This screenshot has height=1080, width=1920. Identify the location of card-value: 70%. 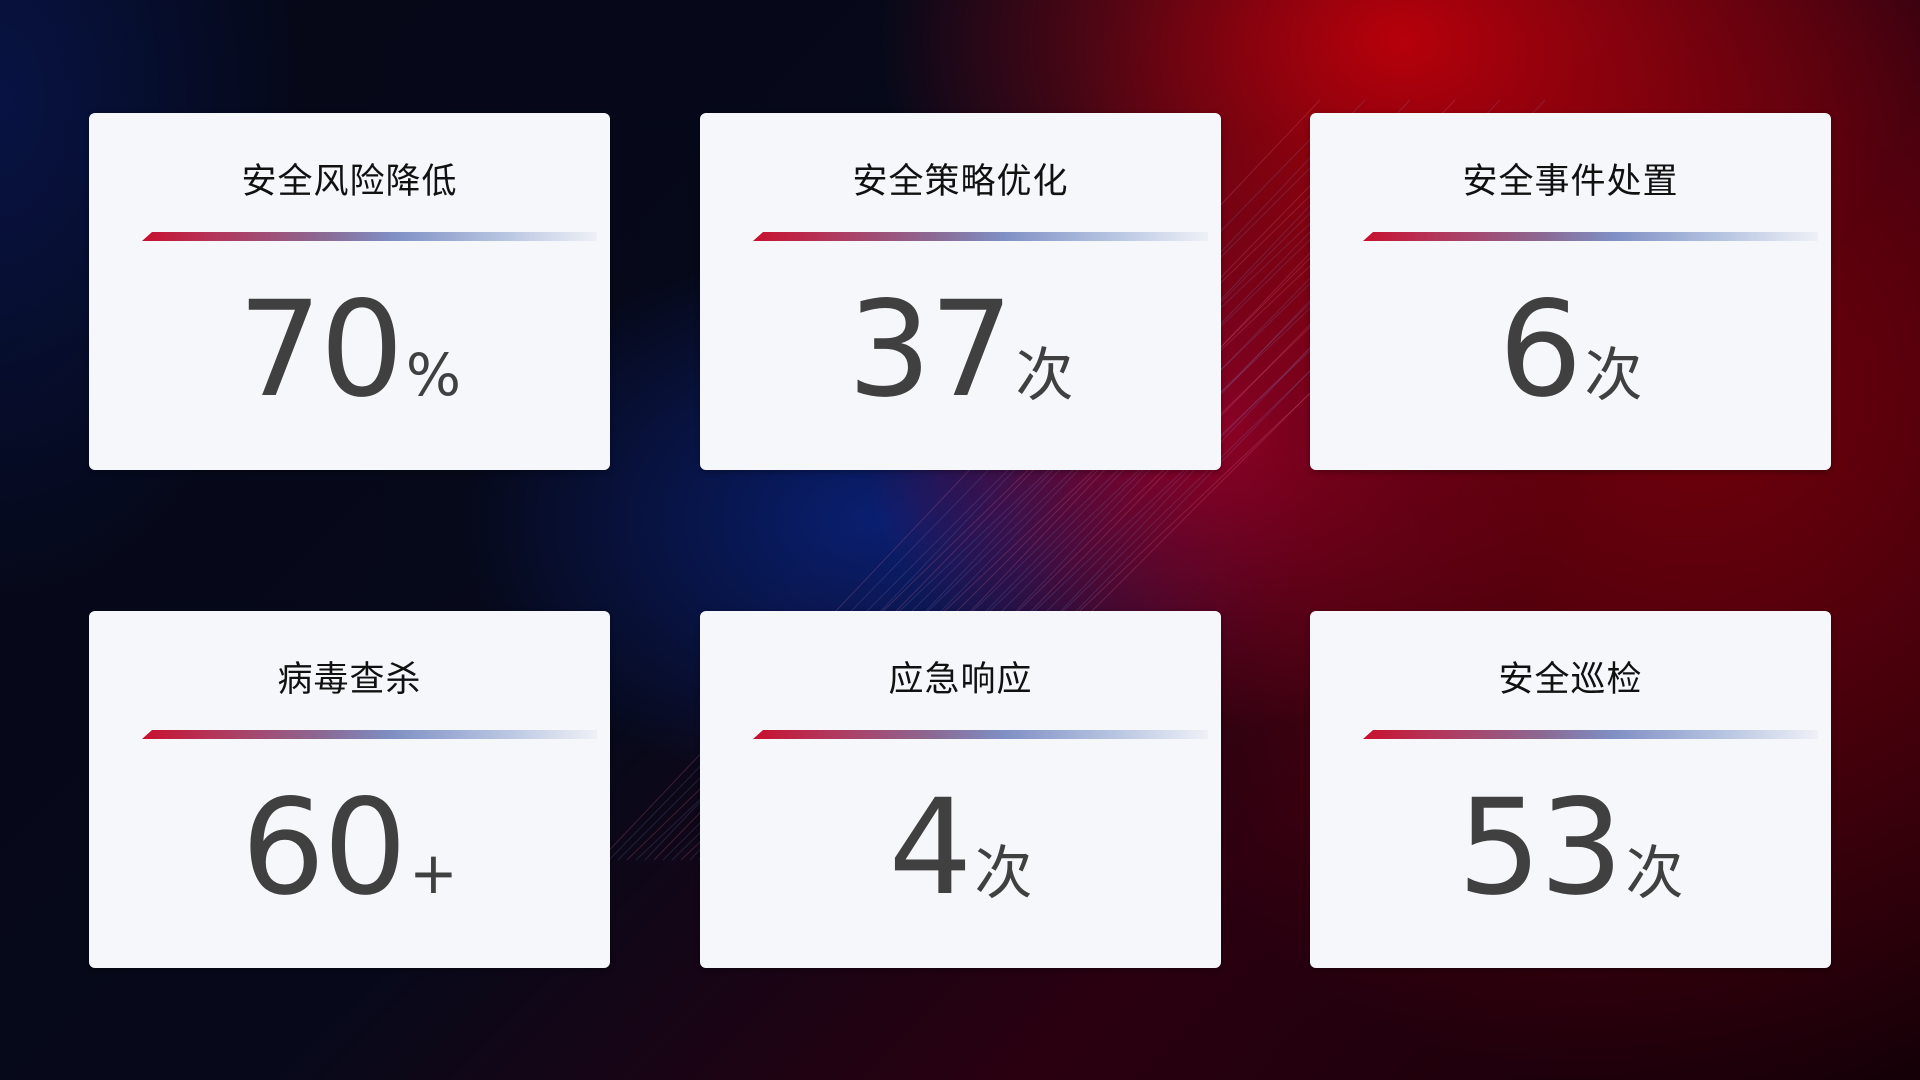
(349, 350).